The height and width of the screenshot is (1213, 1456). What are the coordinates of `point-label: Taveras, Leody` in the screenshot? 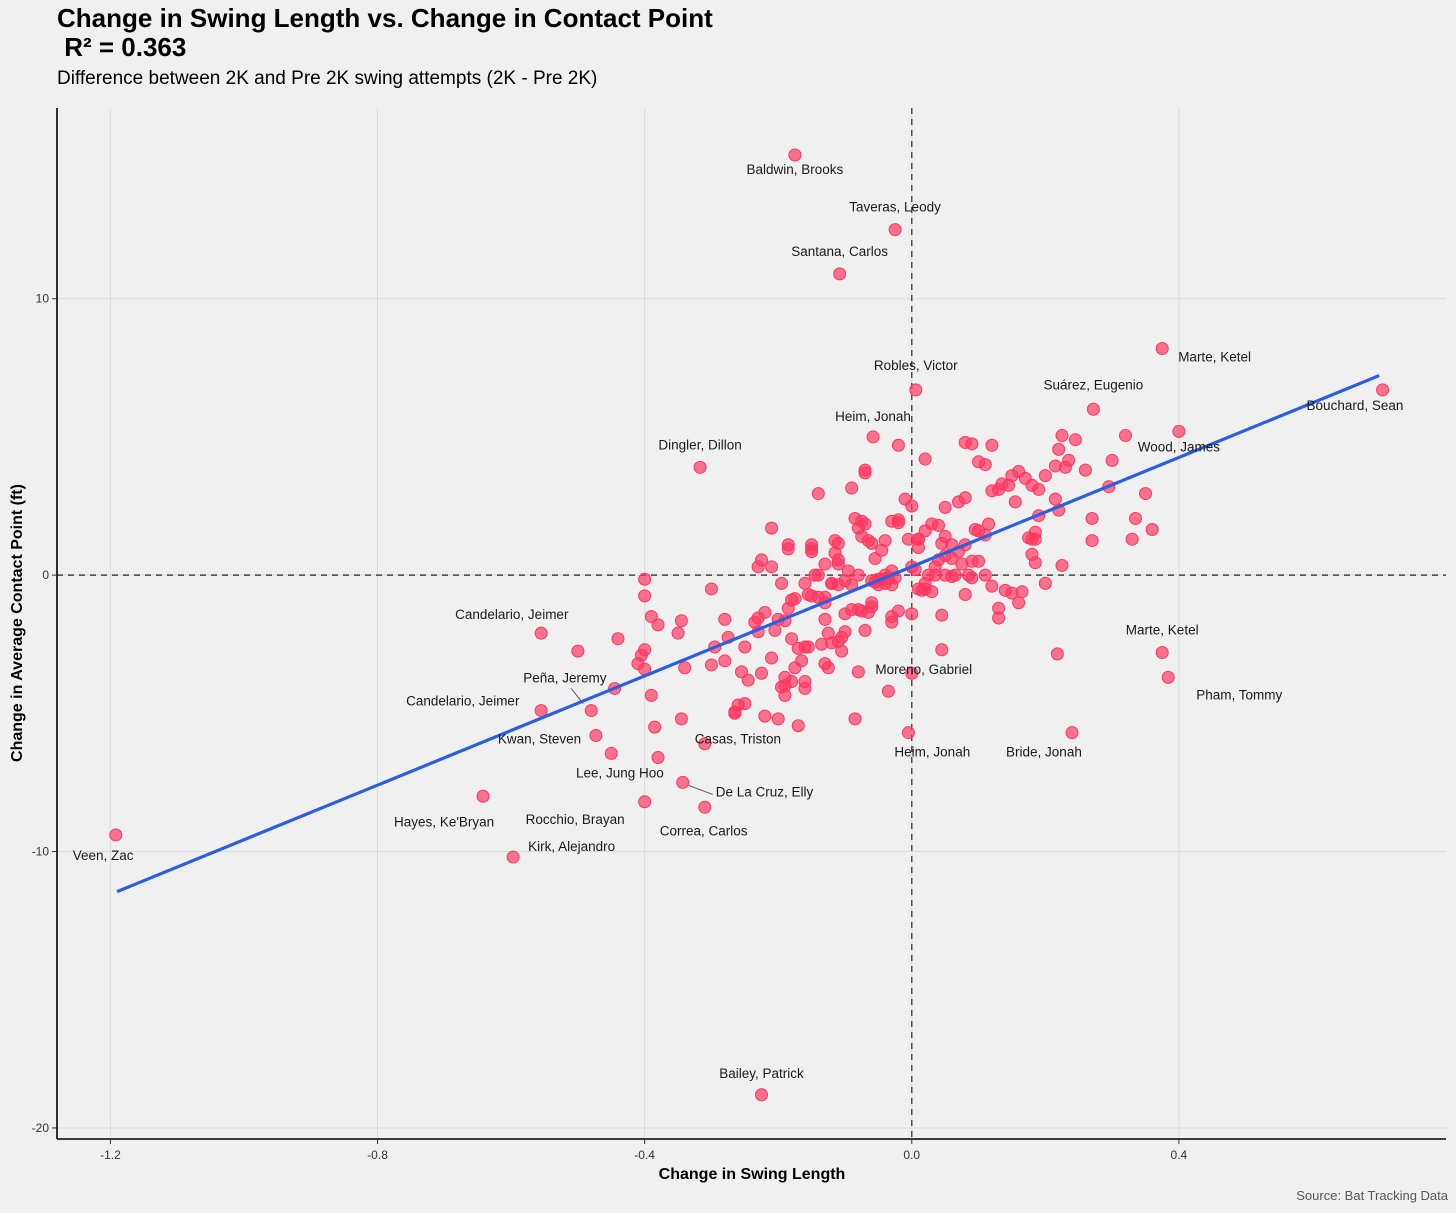 It's located at (895, 207).